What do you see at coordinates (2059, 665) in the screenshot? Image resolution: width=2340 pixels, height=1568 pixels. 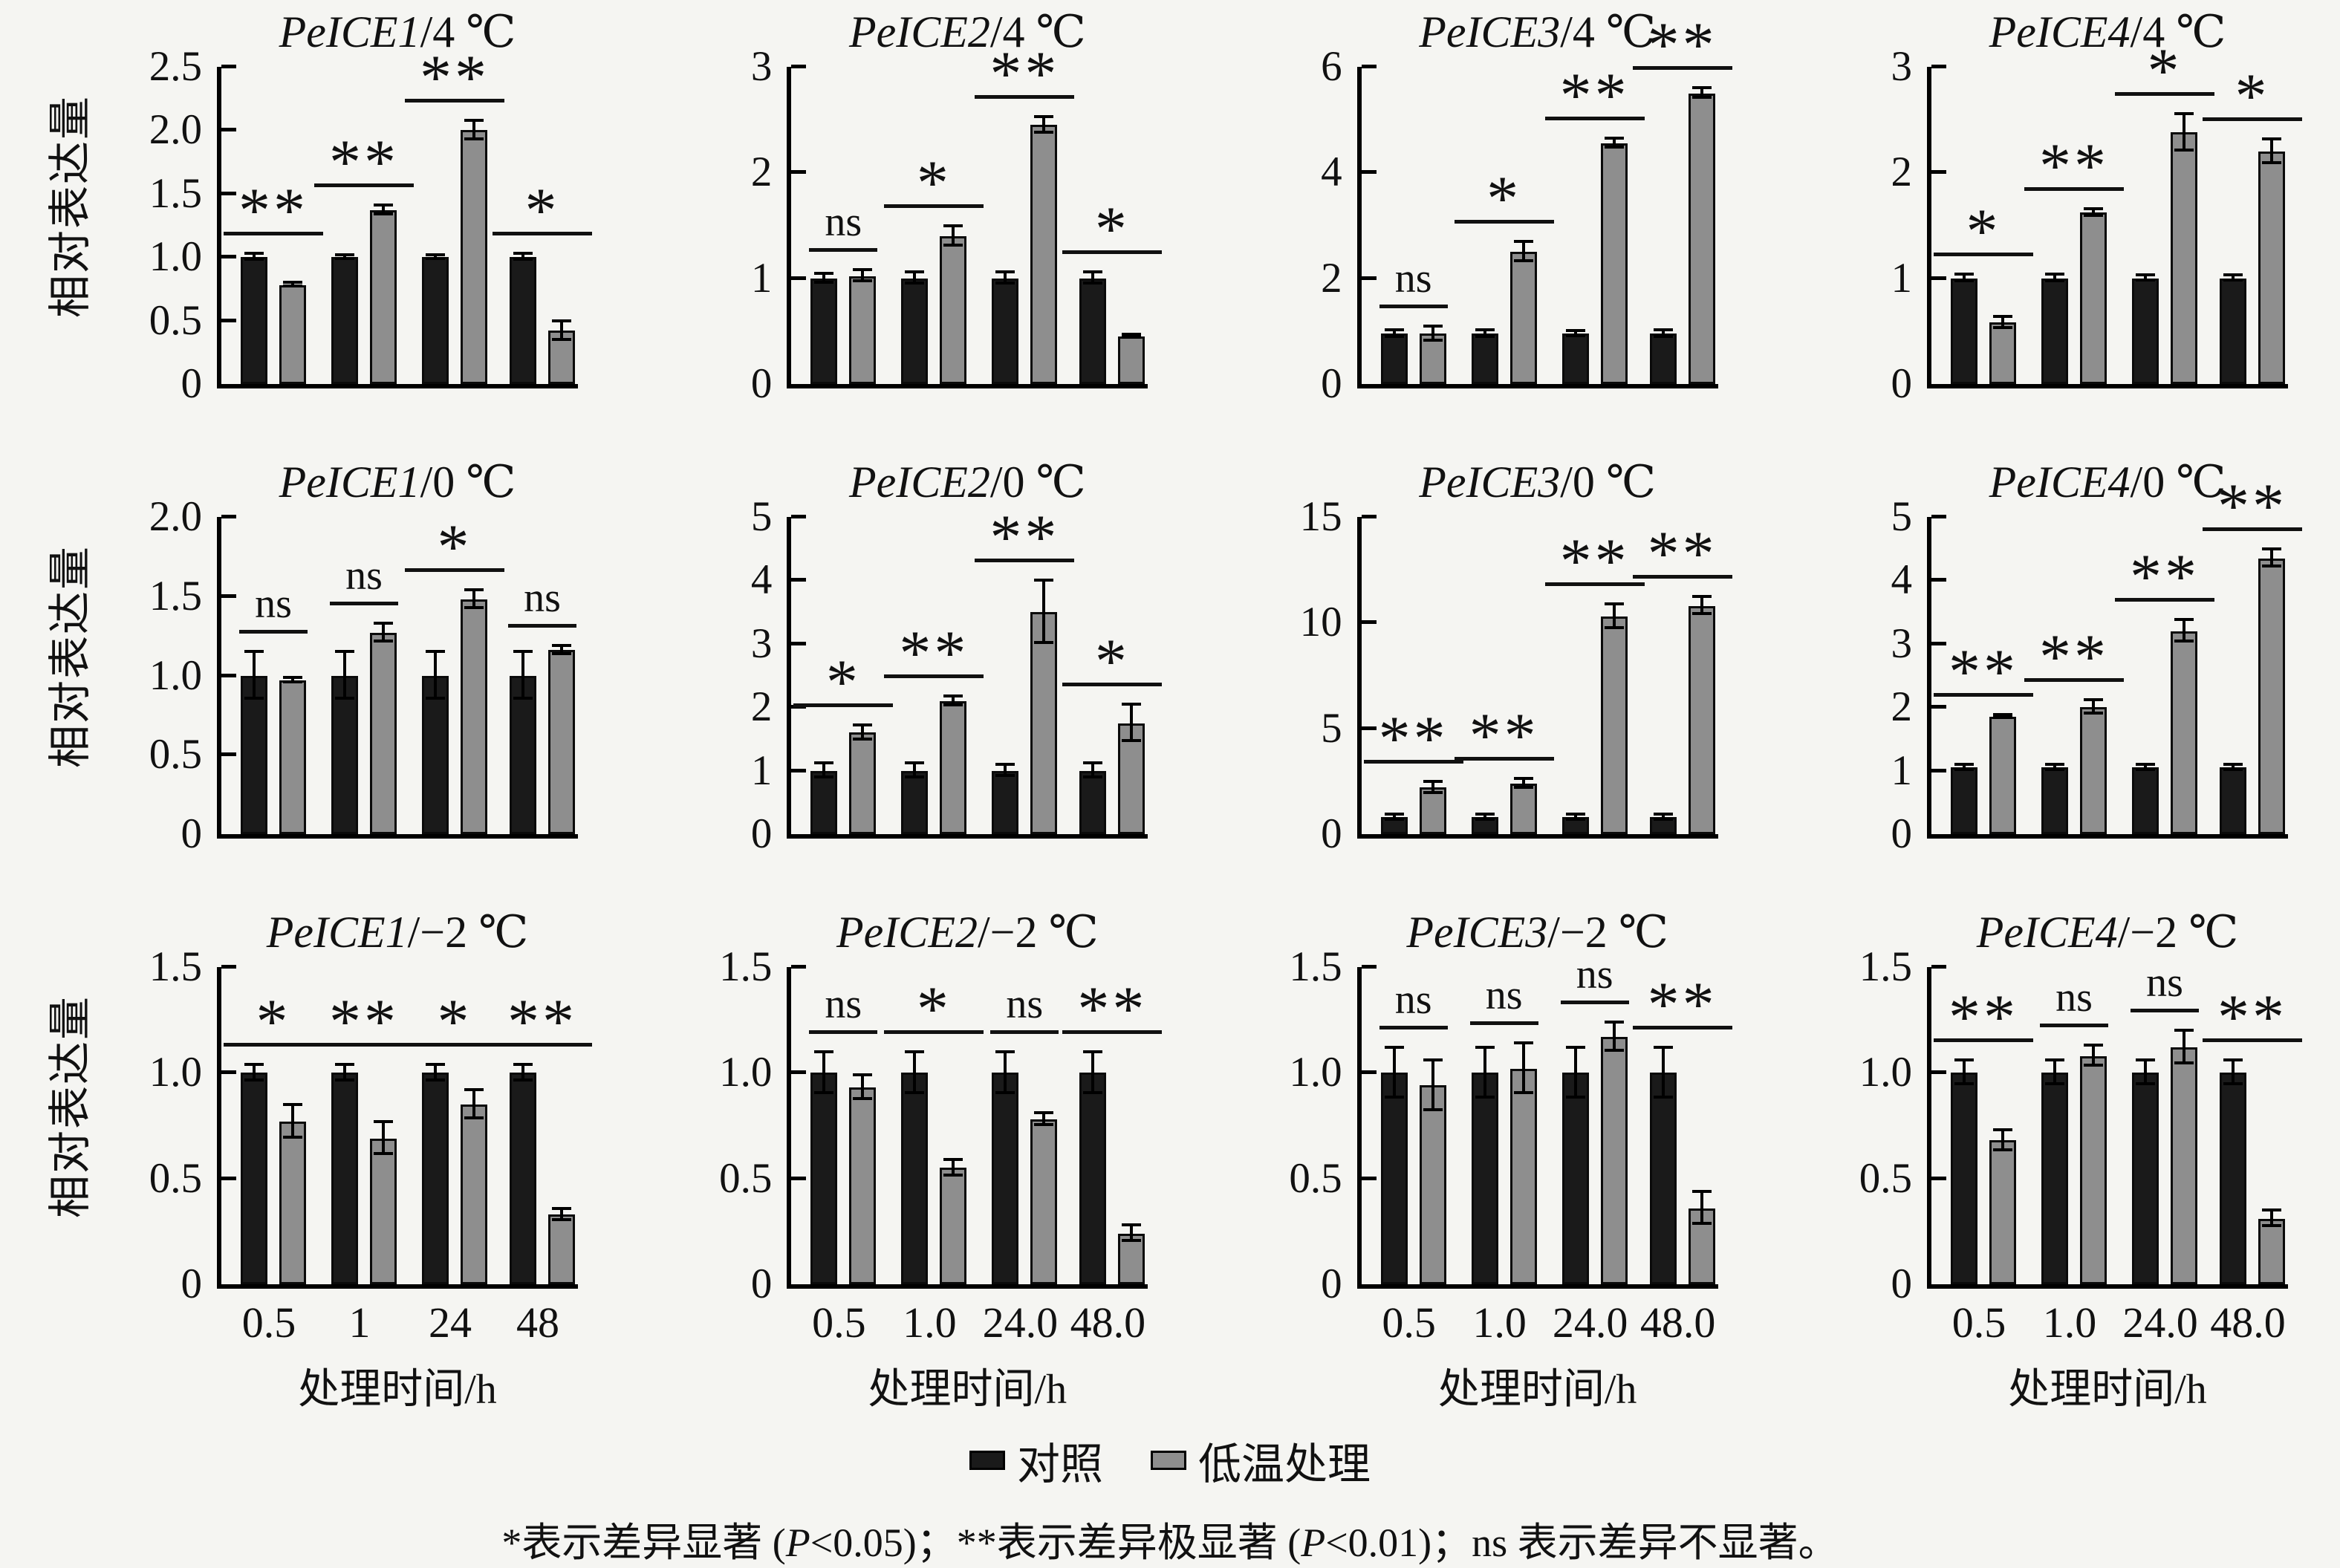 I see `plot-wrap: 0 1 2 3 4 5 ** ** ** **` at bounding box center [2059, 665].